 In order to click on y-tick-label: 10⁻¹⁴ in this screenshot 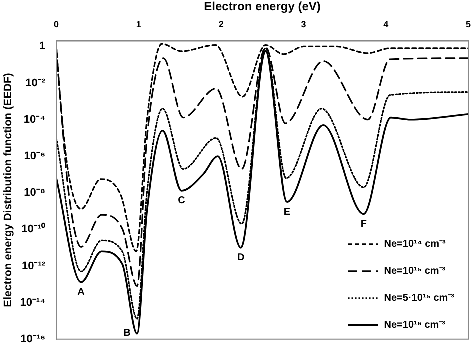, I will do `click(33, 302)`.